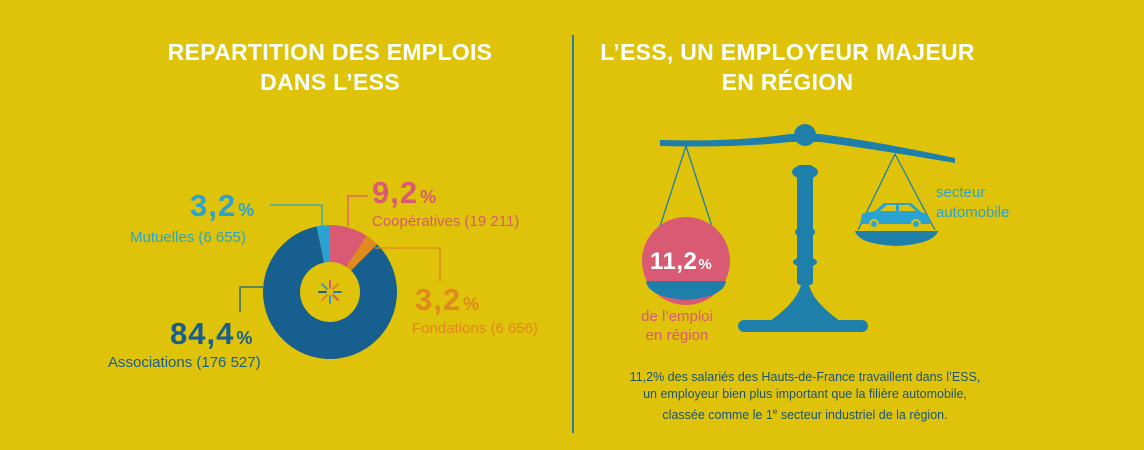 The height and width of the screenshot is (450, 1144). I want to click on scale-foot, so click(805, 300).